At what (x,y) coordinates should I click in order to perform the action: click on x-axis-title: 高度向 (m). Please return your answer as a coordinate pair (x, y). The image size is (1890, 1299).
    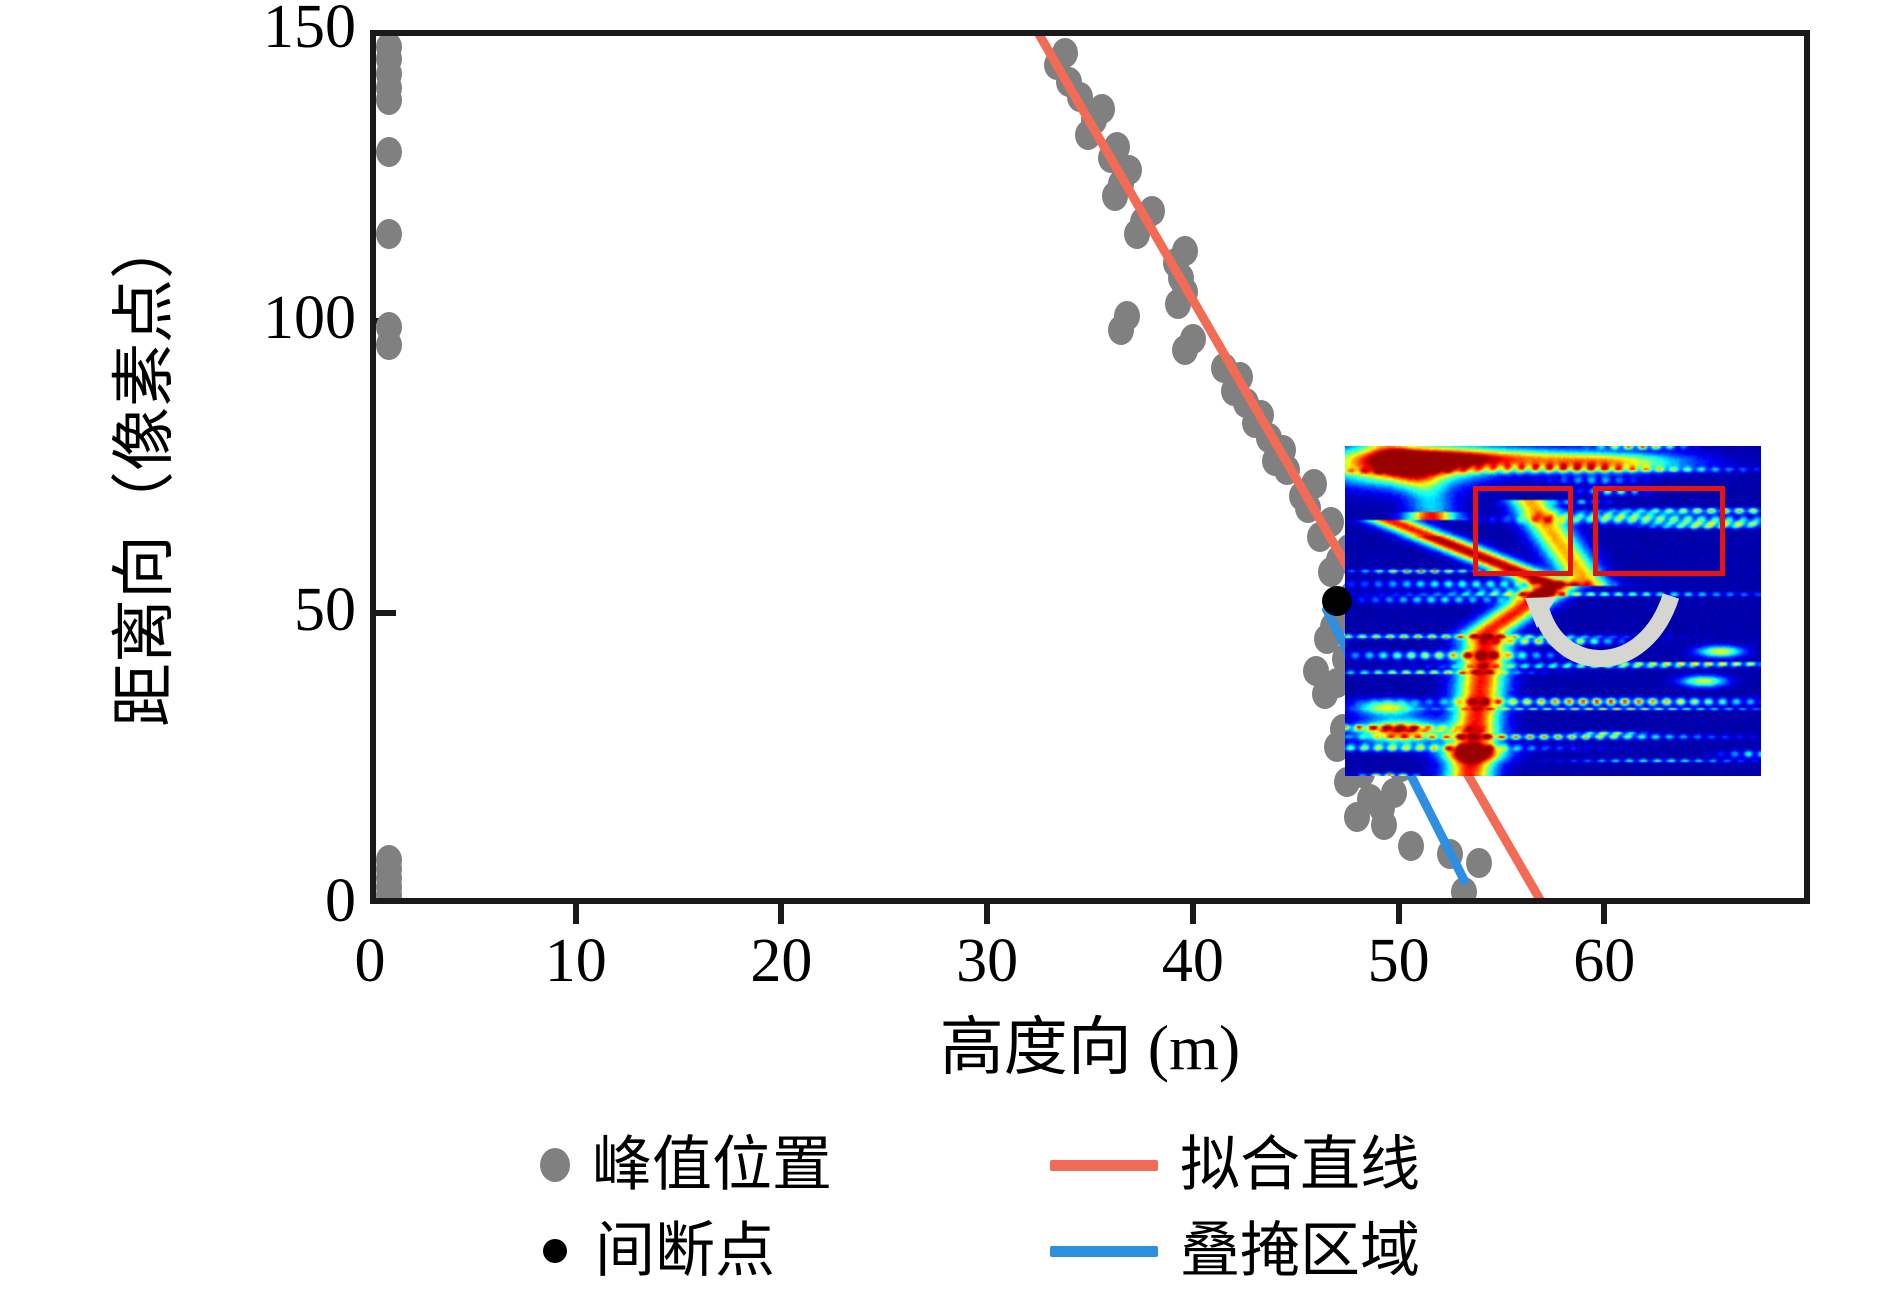
    Looking at the image, I should click on (1090, 1047).